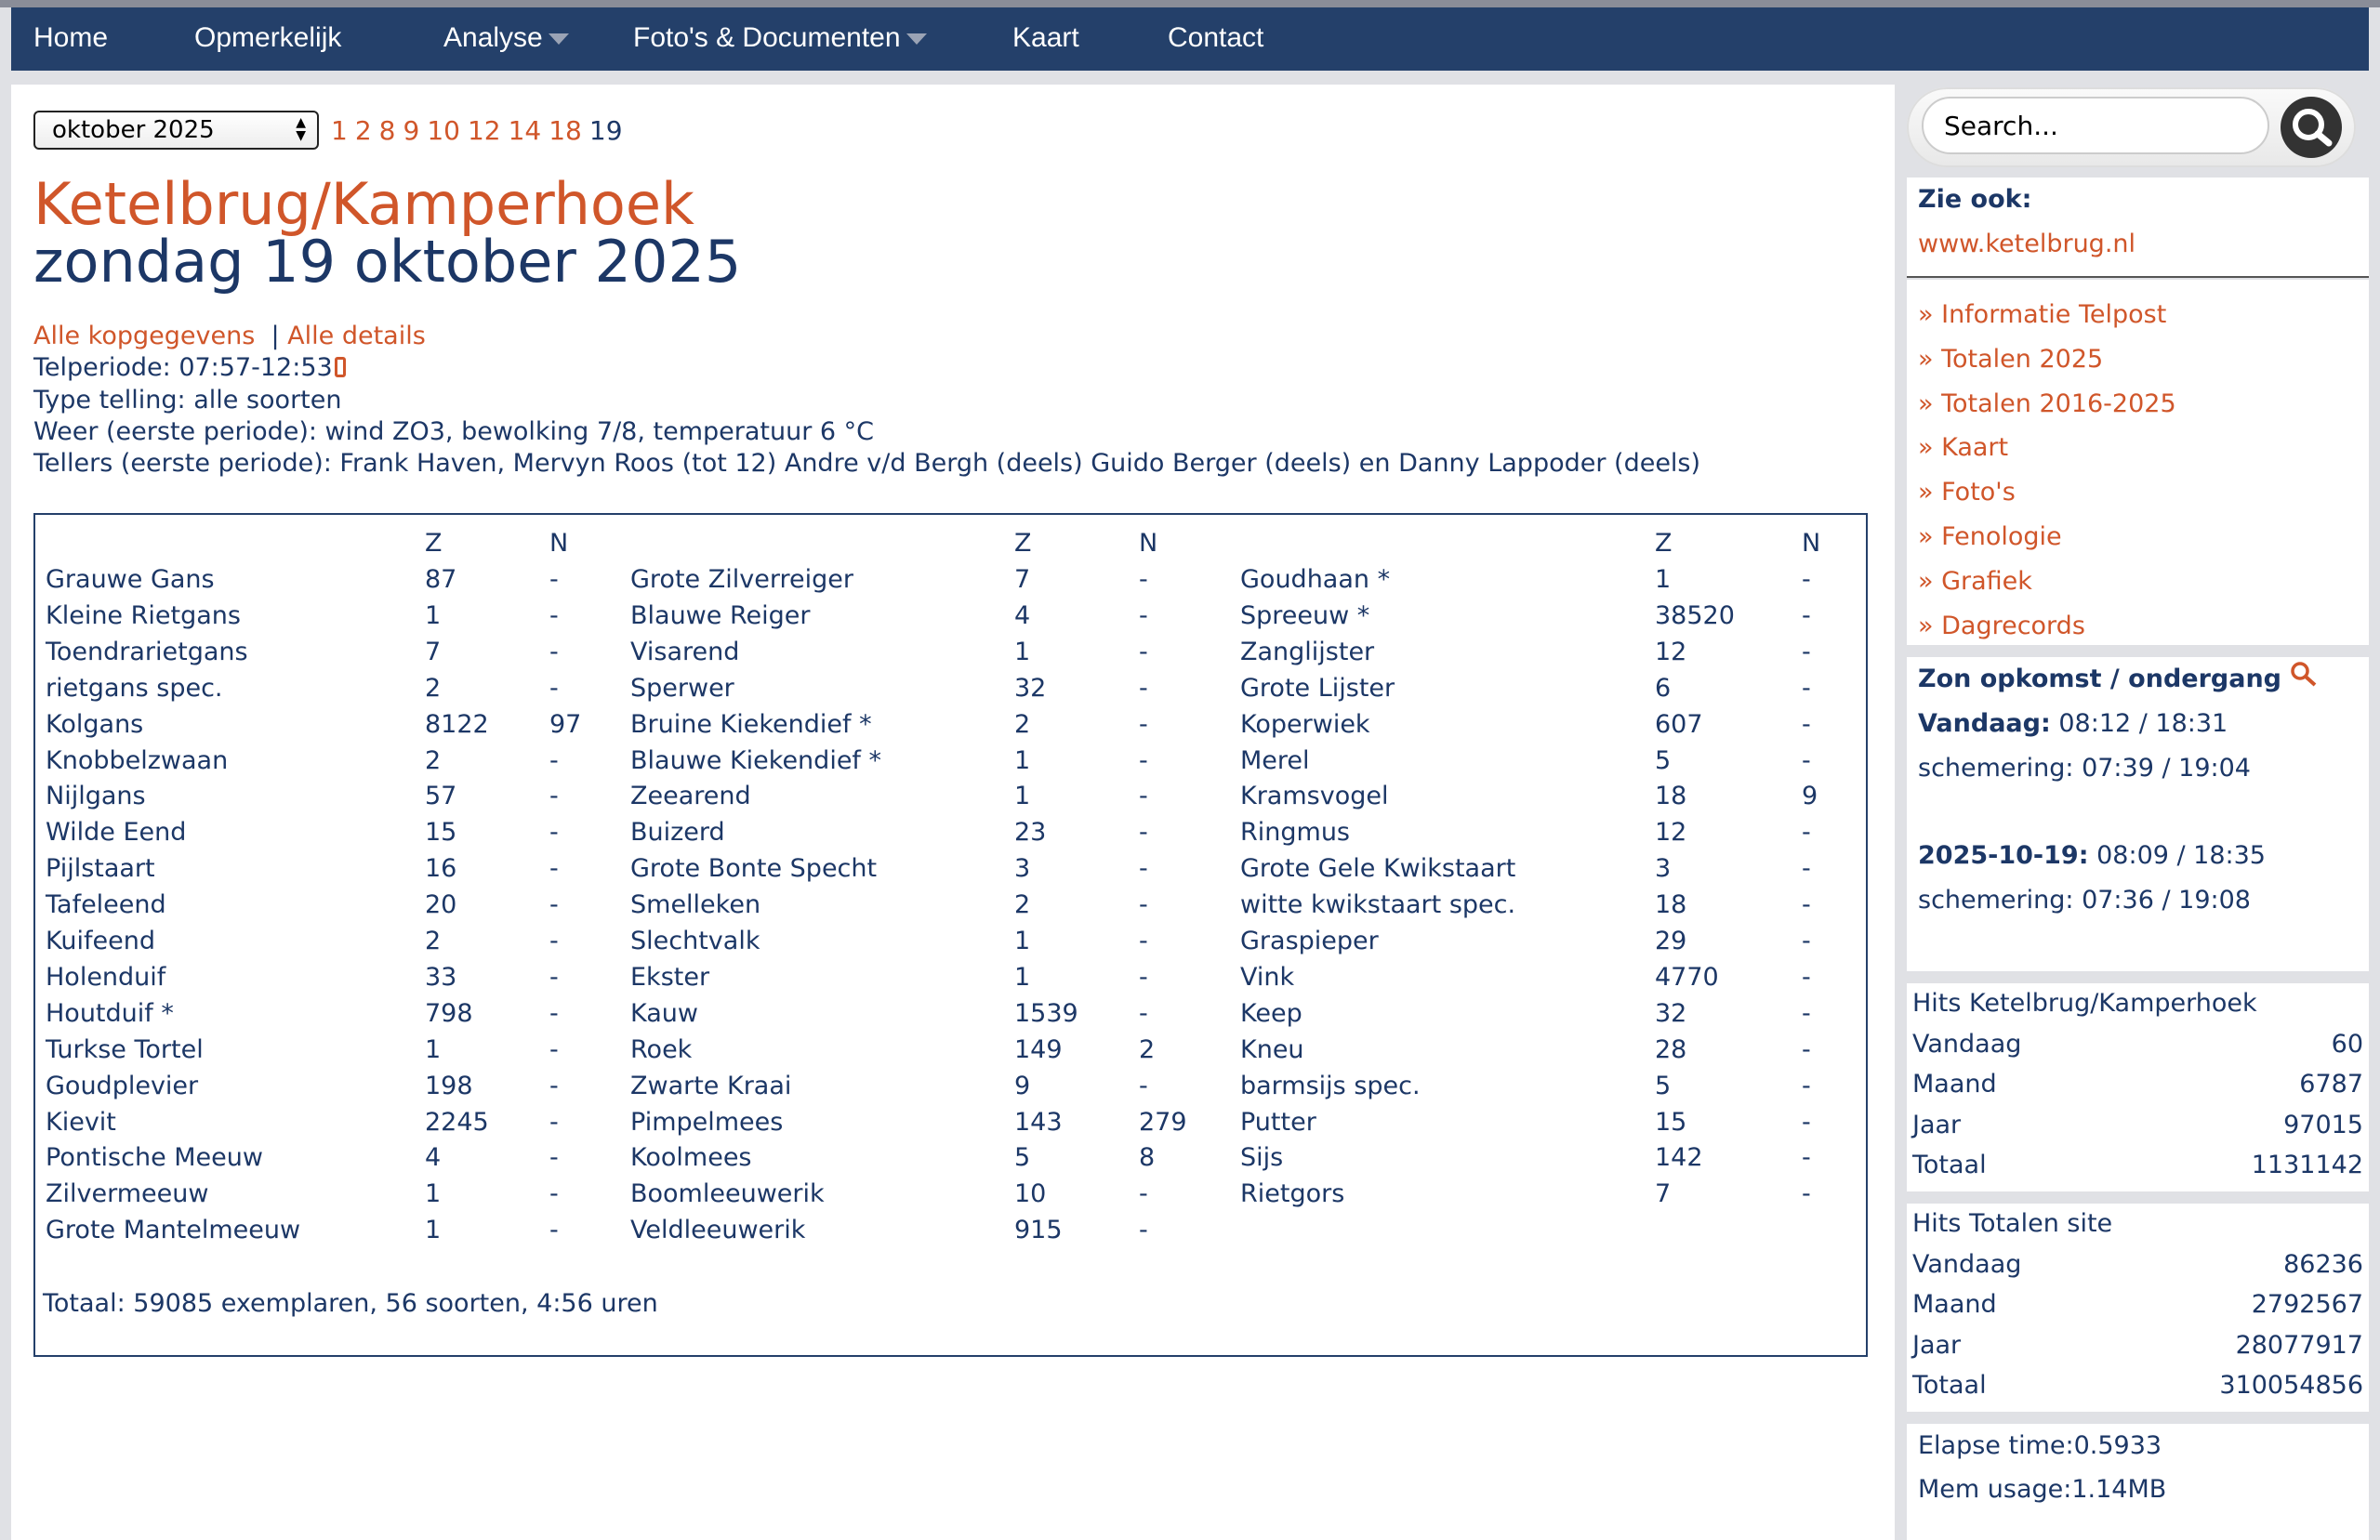  I want to click on species-name: Houtduif *, so click(110, 1013).